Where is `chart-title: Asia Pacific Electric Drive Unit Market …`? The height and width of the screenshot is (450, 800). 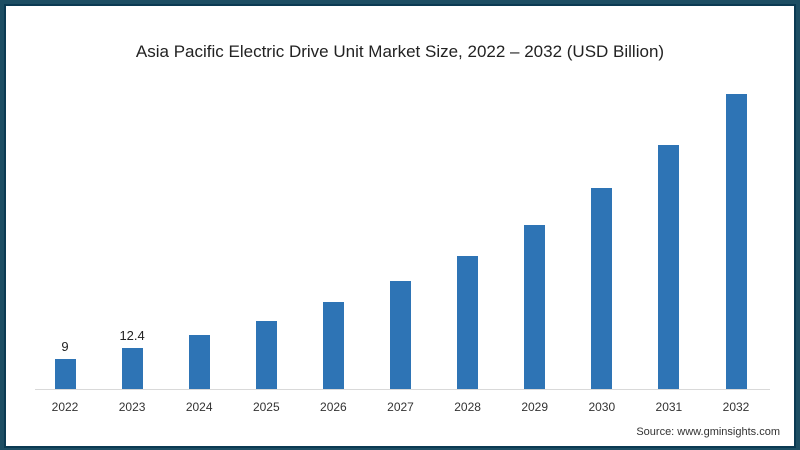
chart-title: Asia Pacific Electric Drive Unit Market … is located at coordinates (400, 51).